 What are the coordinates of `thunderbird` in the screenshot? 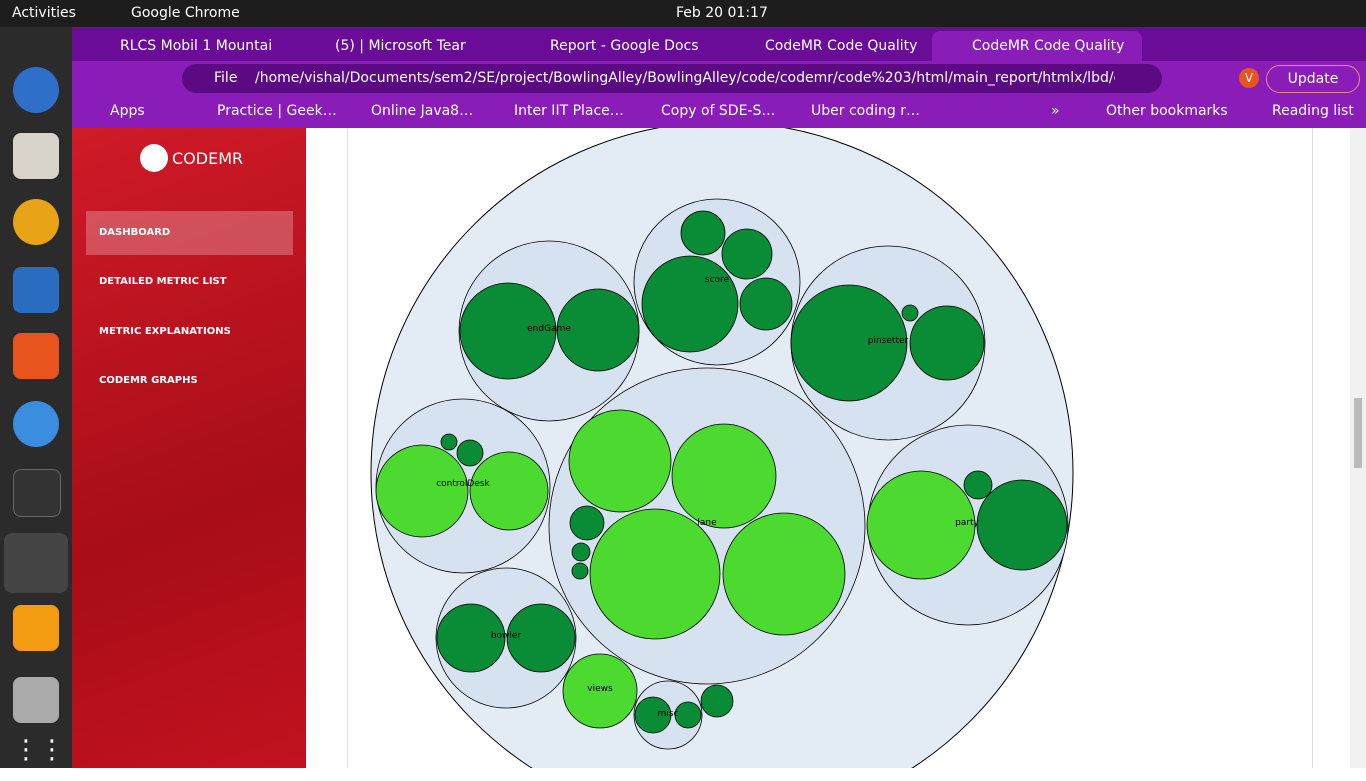 It's located at (36, 90).